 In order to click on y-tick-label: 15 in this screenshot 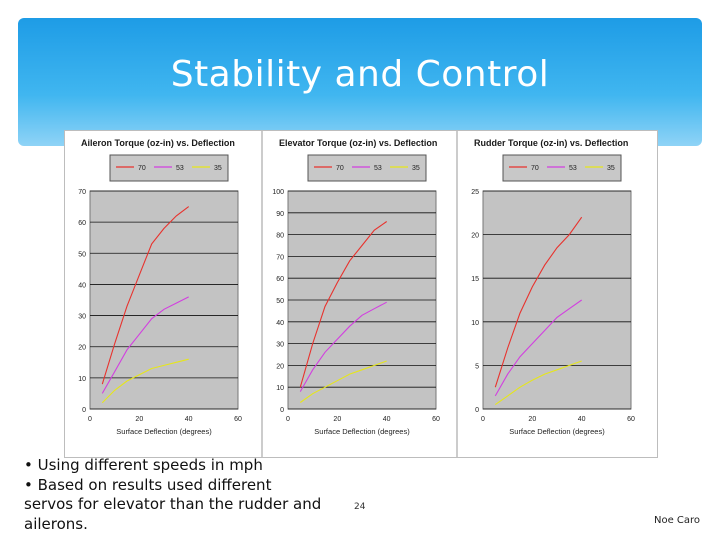, I will do `click(475, 279)`.